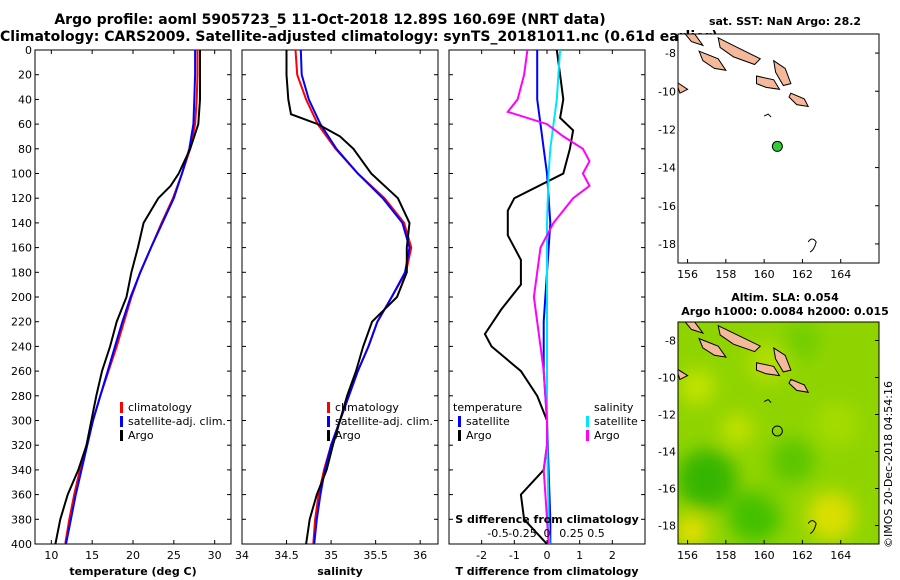 The width and height of the screenshot is (900, 580). I want to click on sst_map-y-tick-label: -10, so click(667, 91).